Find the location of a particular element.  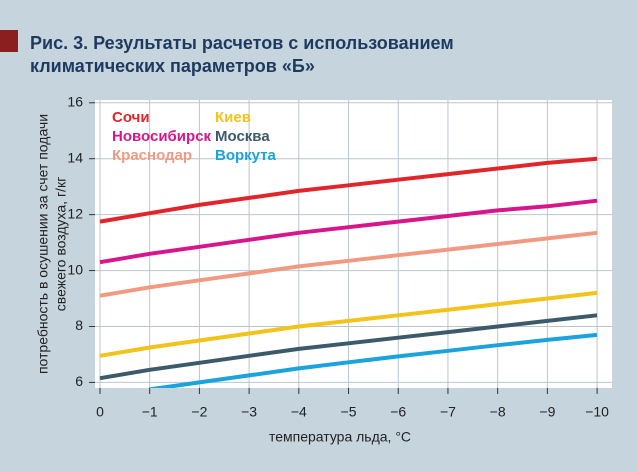

x-tick-label: −3 is located at coordinates (249, 412).